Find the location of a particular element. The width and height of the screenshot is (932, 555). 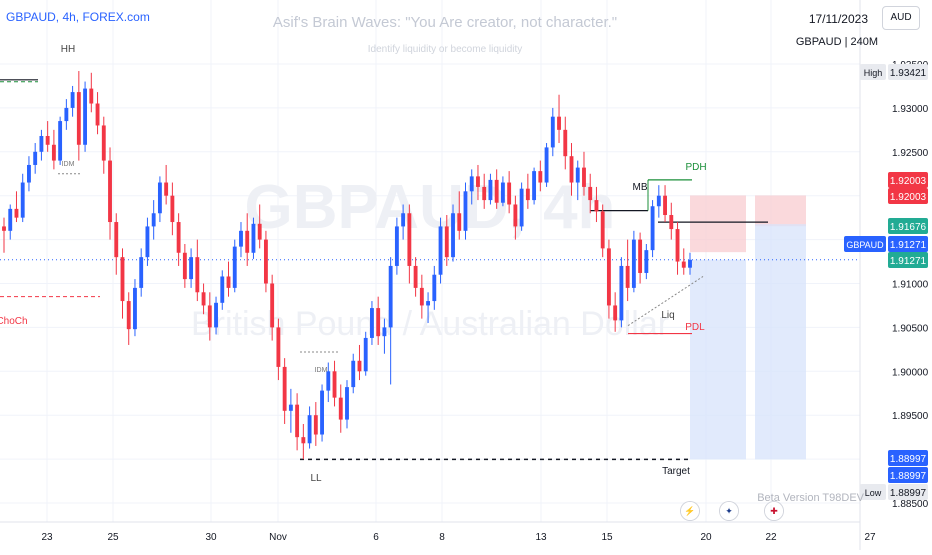

australia-flag-icon: ✦ is located at coordinates (729, 511).